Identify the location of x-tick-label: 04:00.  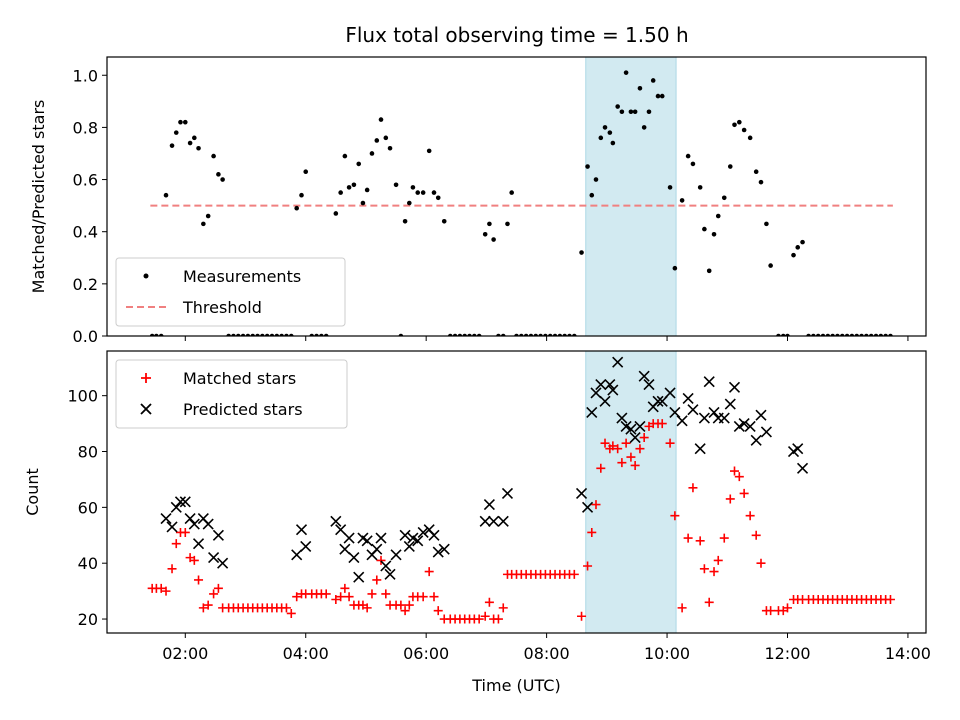
(306, 653).